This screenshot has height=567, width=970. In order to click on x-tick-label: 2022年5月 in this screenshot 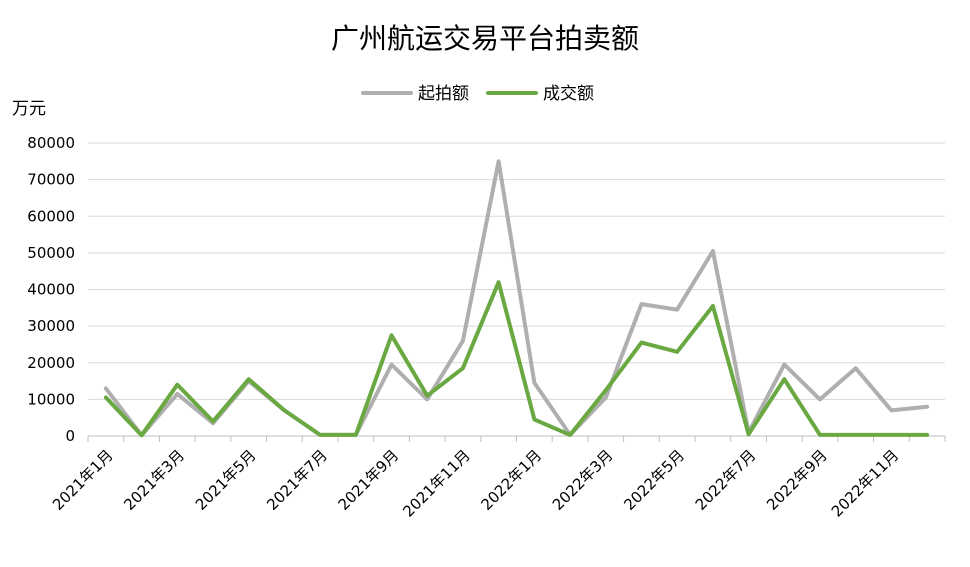, I will do `click(654, 480)`.